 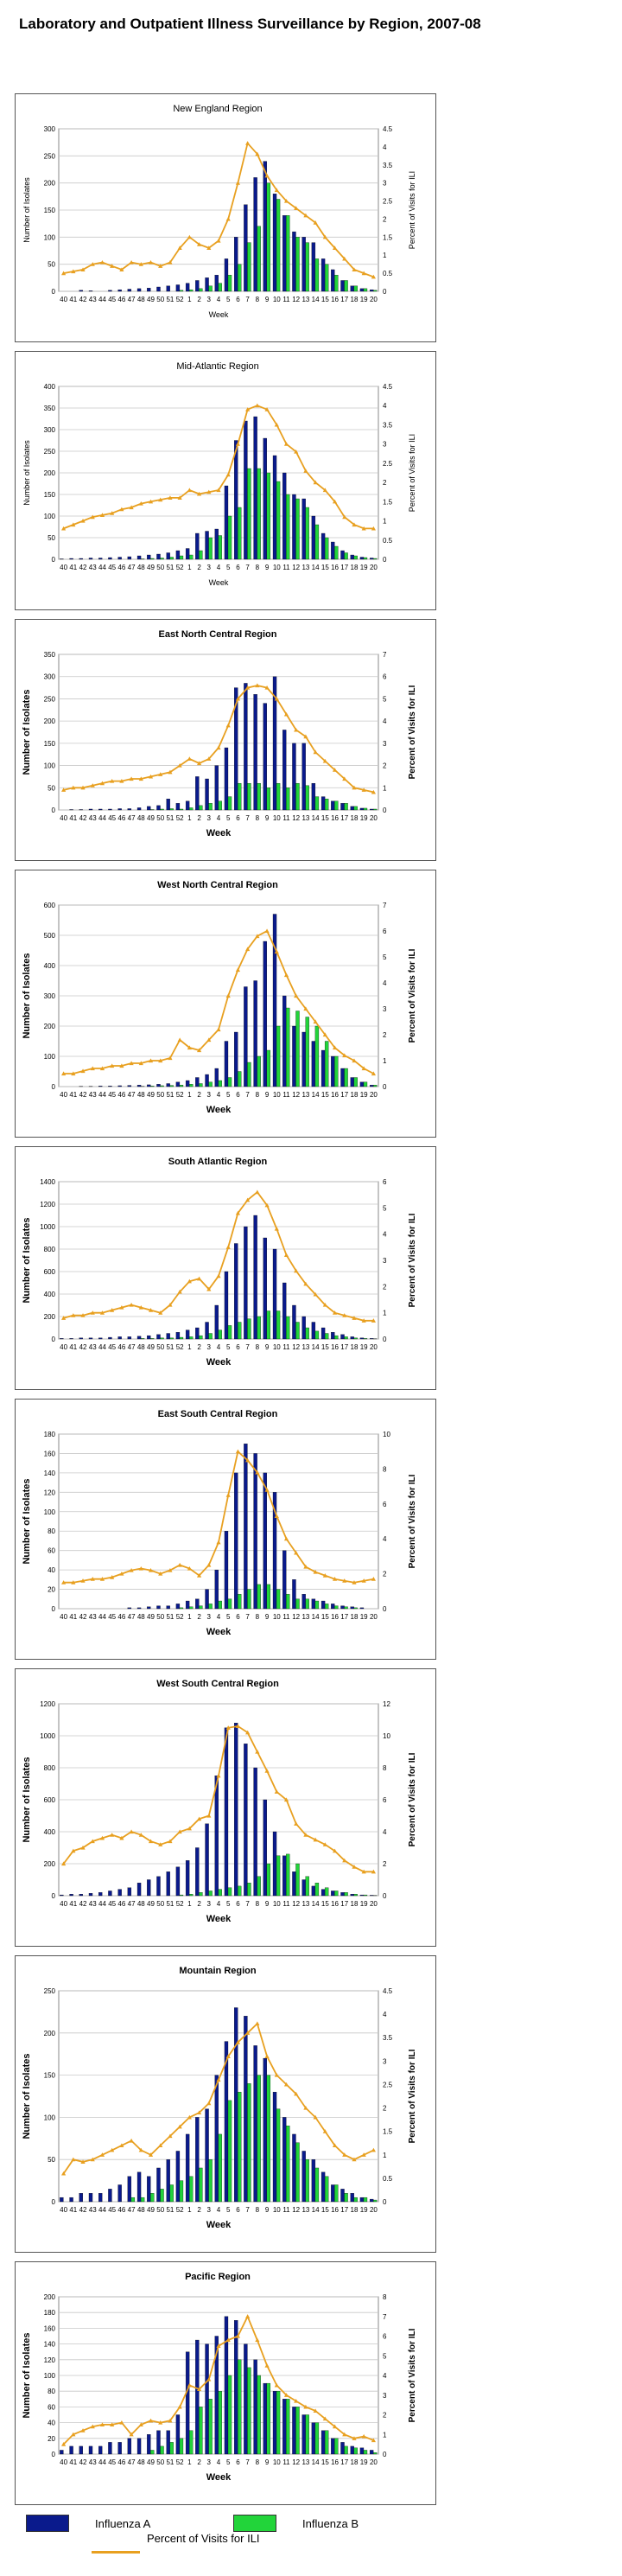 What do you see at coordinates (364, 1095) in the screenshot?
I see `x-tick-label: 19` at bounding box center [364, 1095].